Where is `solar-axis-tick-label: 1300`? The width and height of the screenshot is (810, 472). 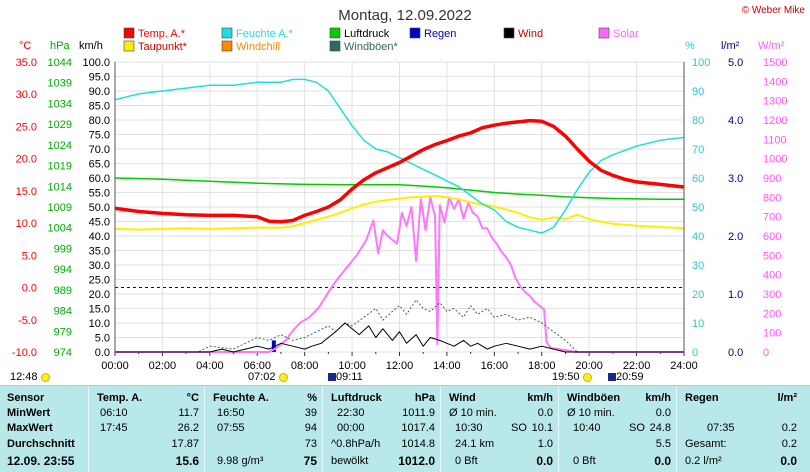 solar-axis-tick-label: 1300 is located at coordinates (775, 102).